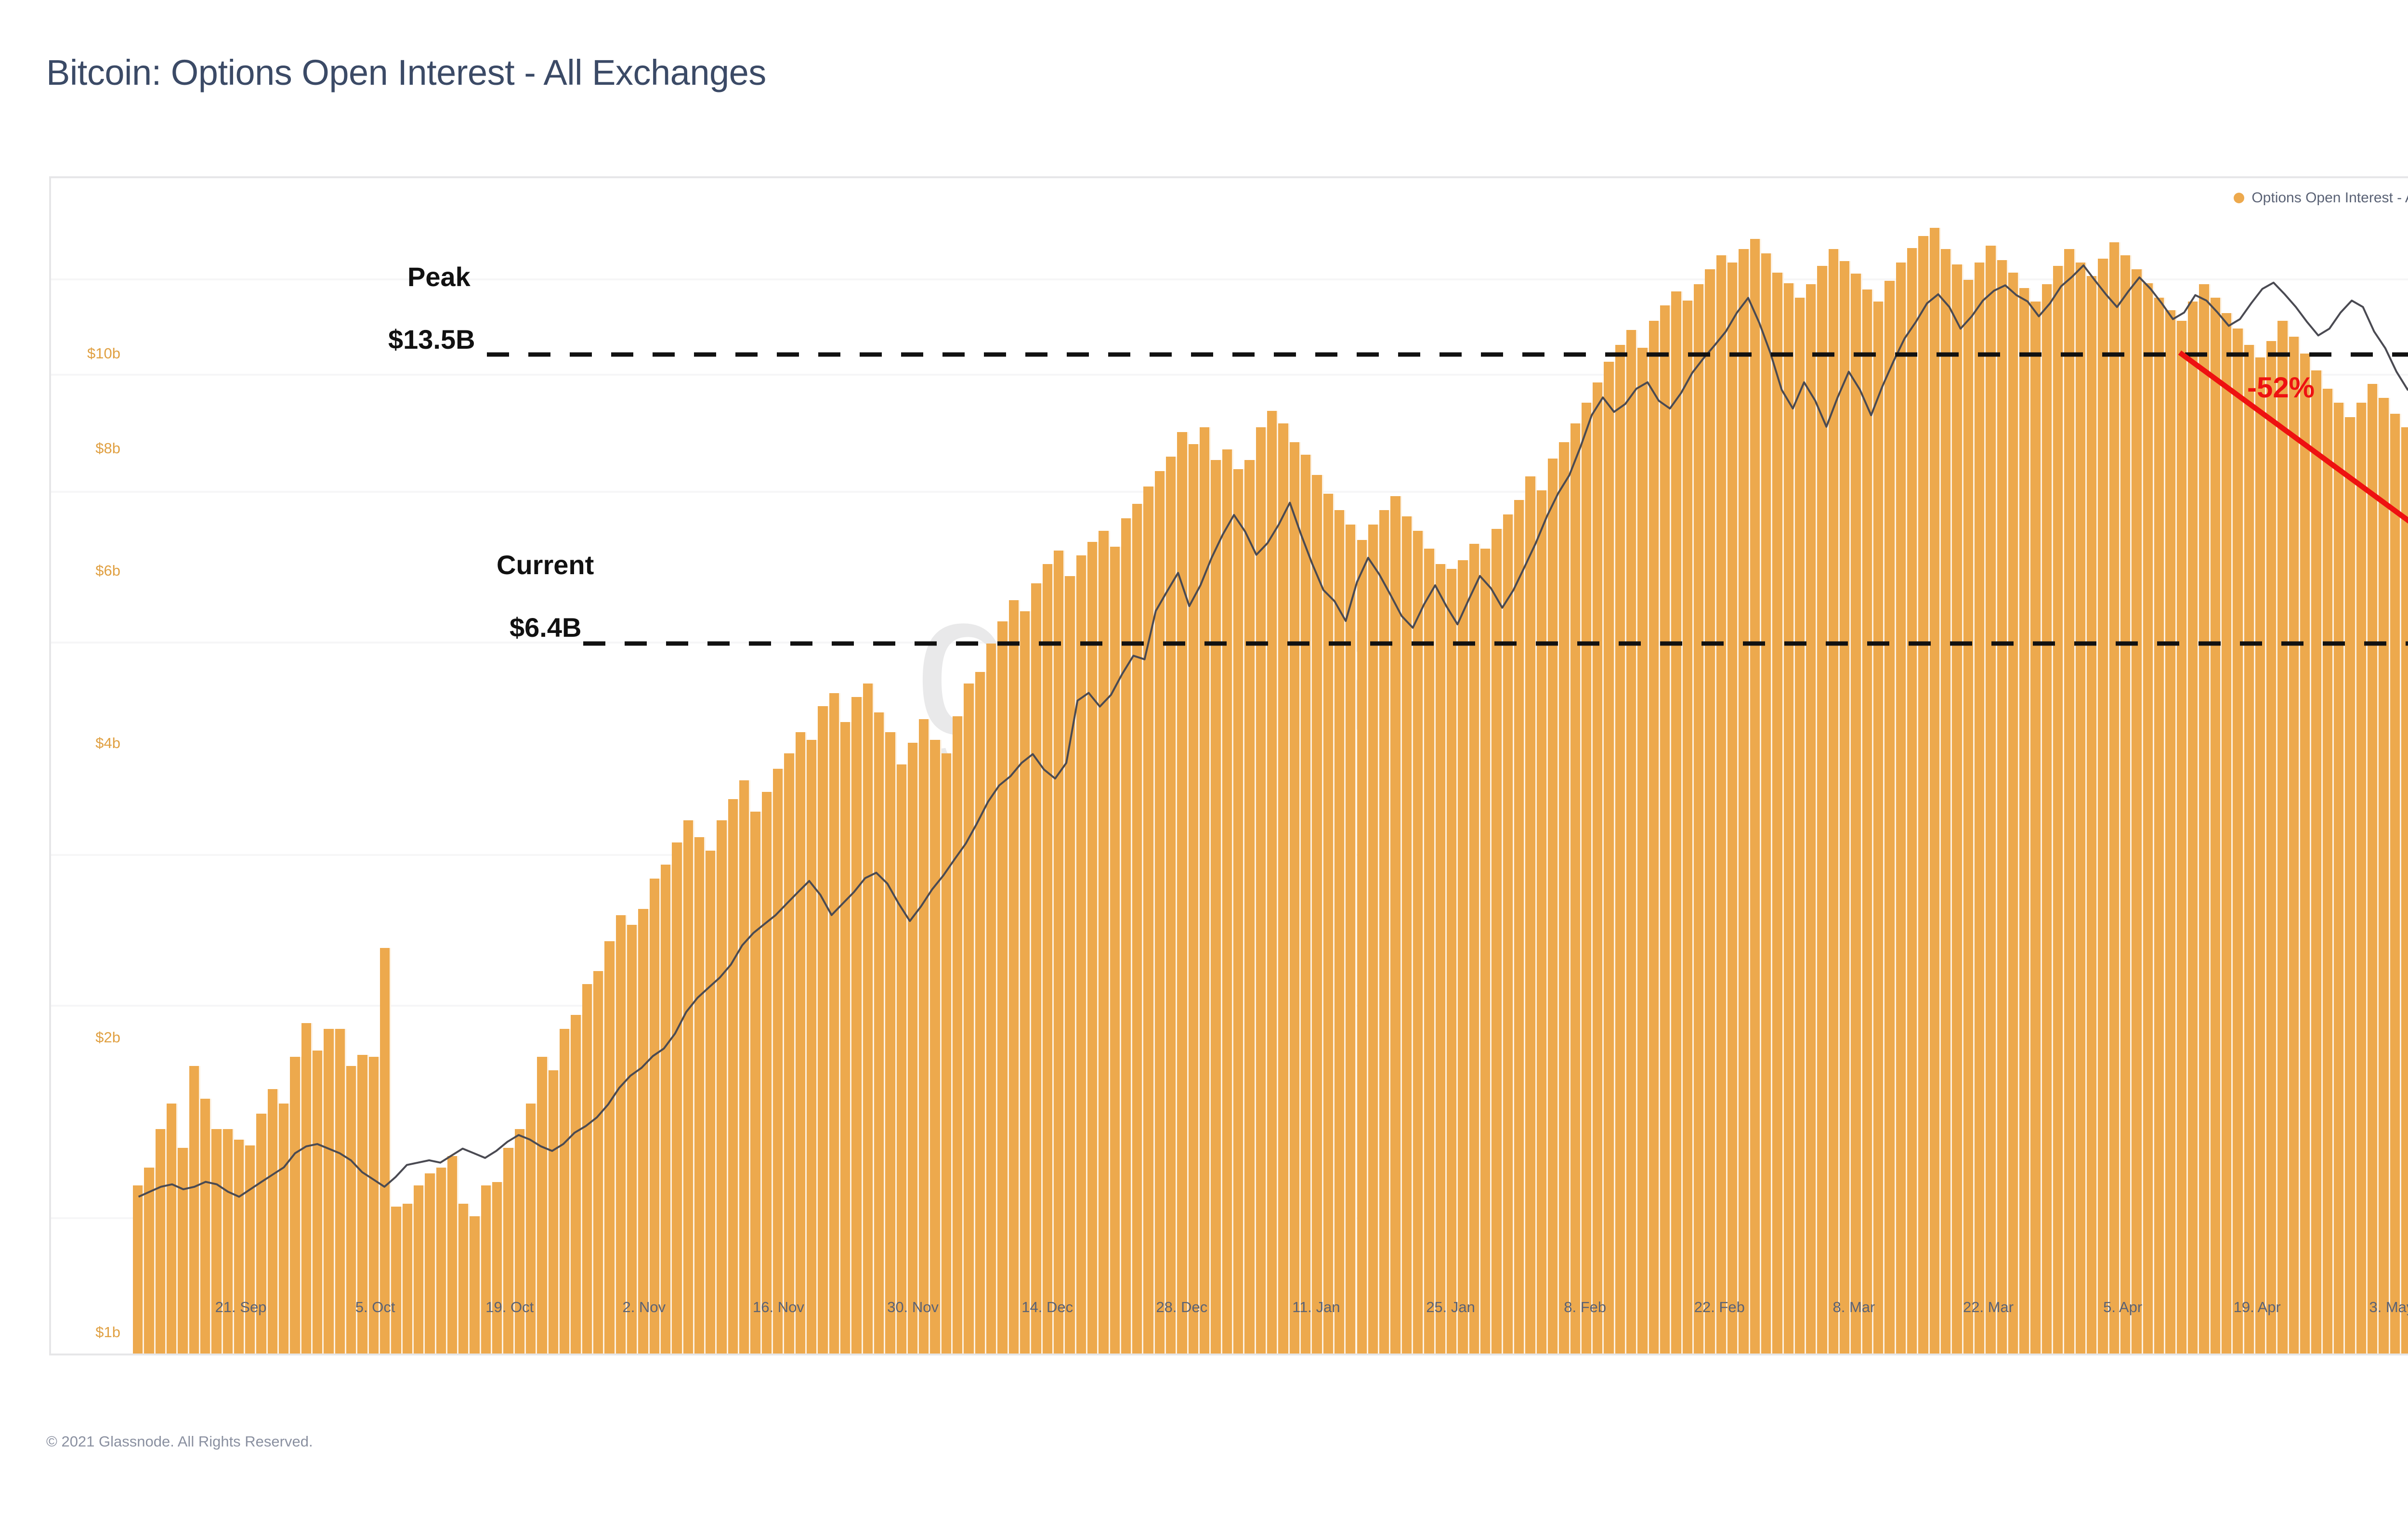 The width and height of the screenshot is (2408, 1525). What do you see at coordinates (1229, 375) in the screenshot?
I see `gridline` at bounding box center [1229, 375].